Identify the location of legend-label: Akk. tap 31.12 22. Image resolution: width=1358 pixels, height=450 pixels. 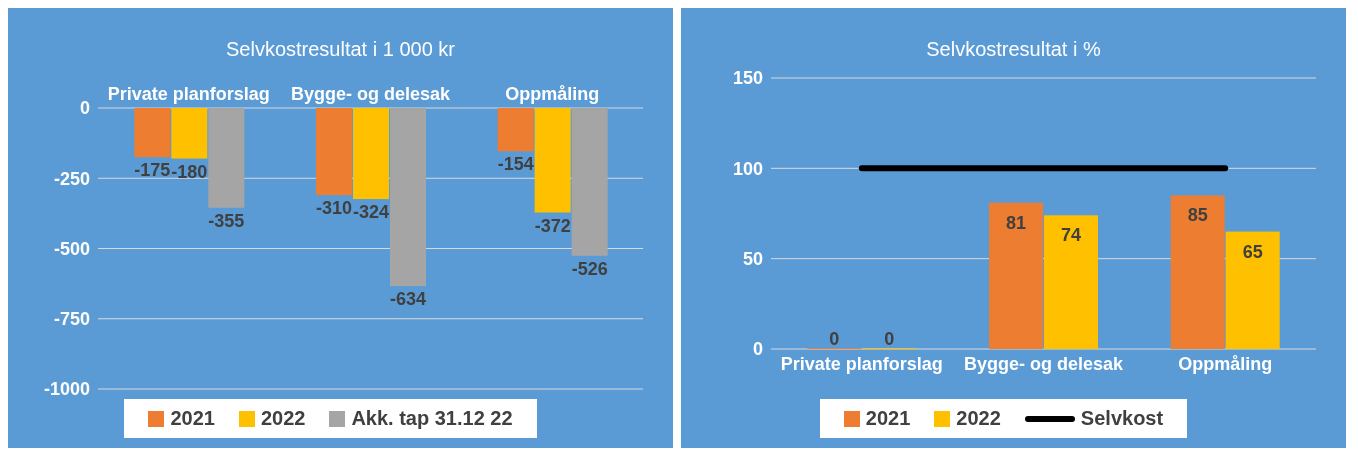
(431, 418).